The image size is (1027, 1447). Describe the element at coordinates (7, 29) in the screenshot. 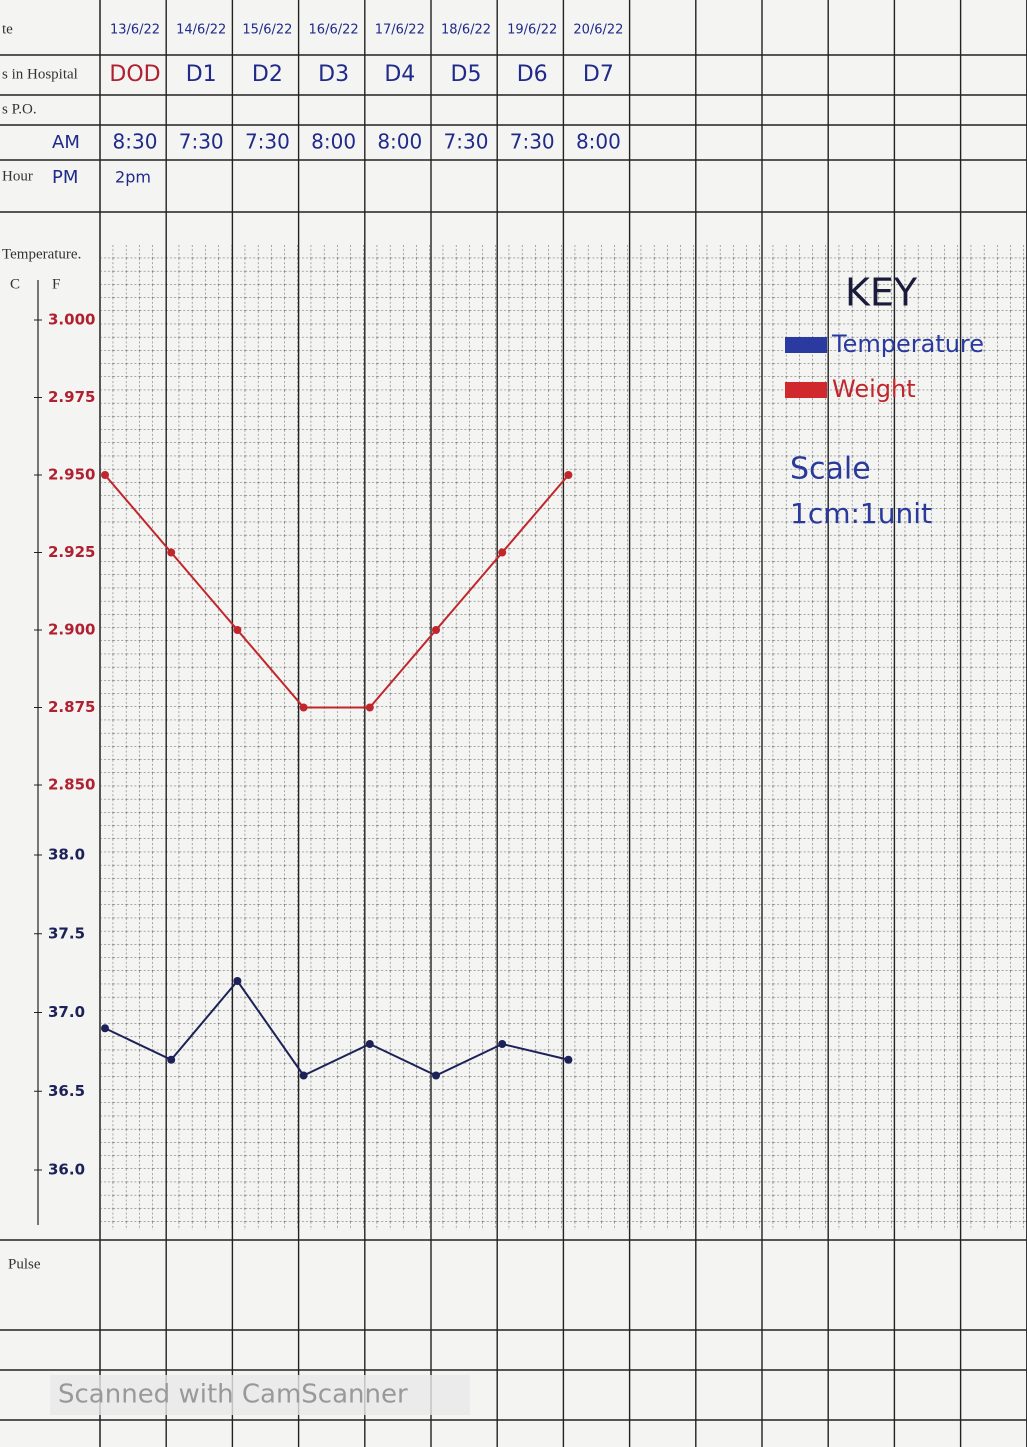

I see `row-label: te` at that location.